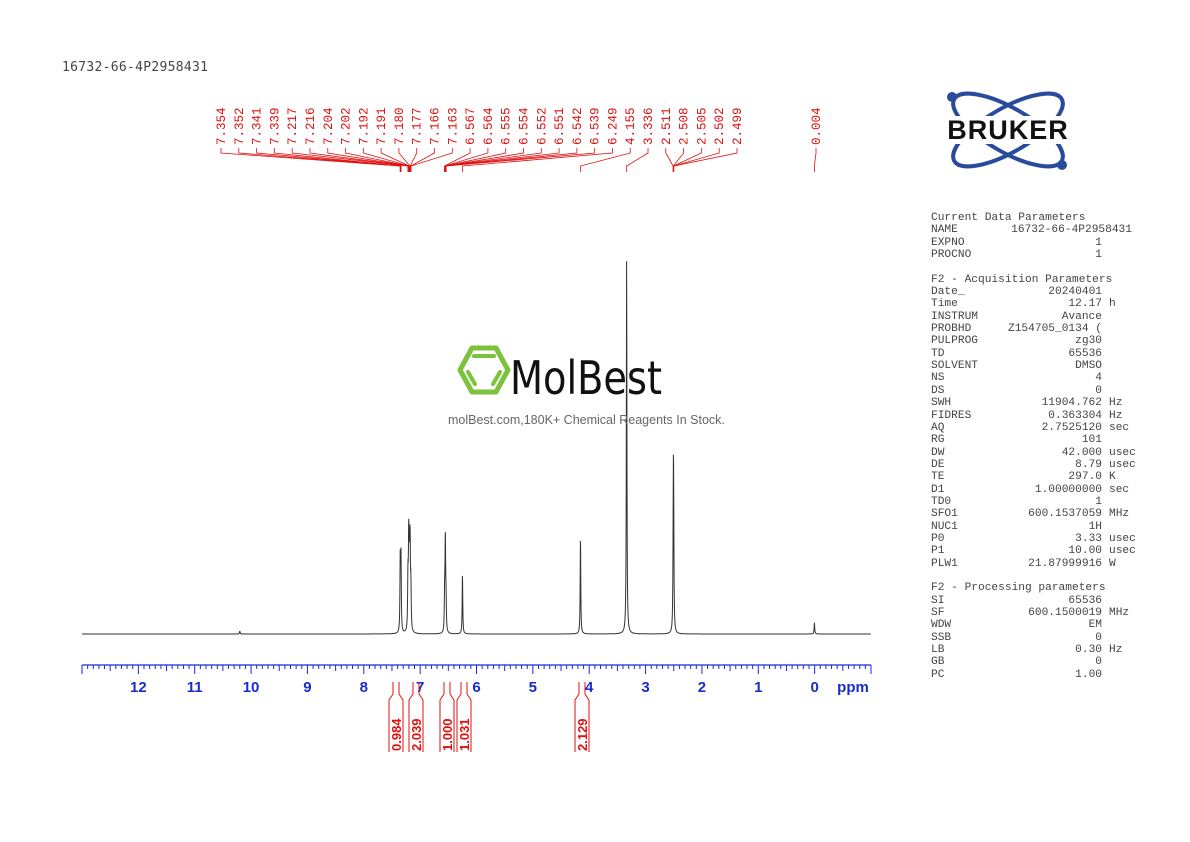 This screenshot has width=1190, height=842. What do you see at coordinates (240, 126) in the screenshot?
I see `peak-label: 7.352` at bounding box center [240, 126].